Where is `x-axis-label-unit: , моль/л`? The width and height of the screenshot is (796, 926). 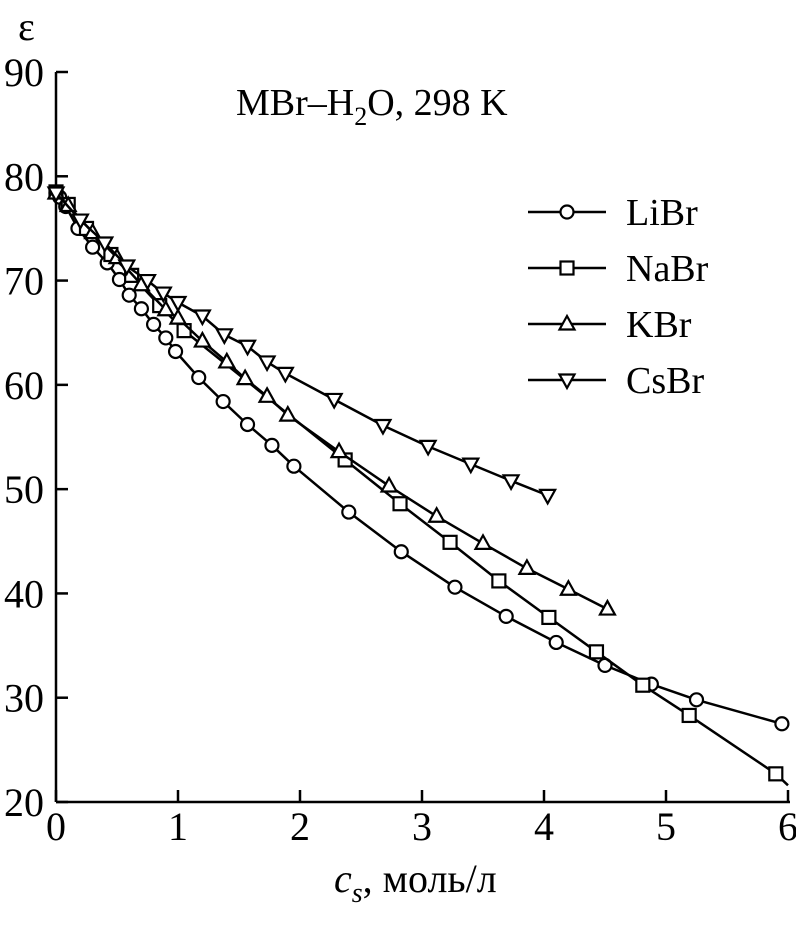
x-axis-label-unit: , моль/л is located at coordinates (430, 878).